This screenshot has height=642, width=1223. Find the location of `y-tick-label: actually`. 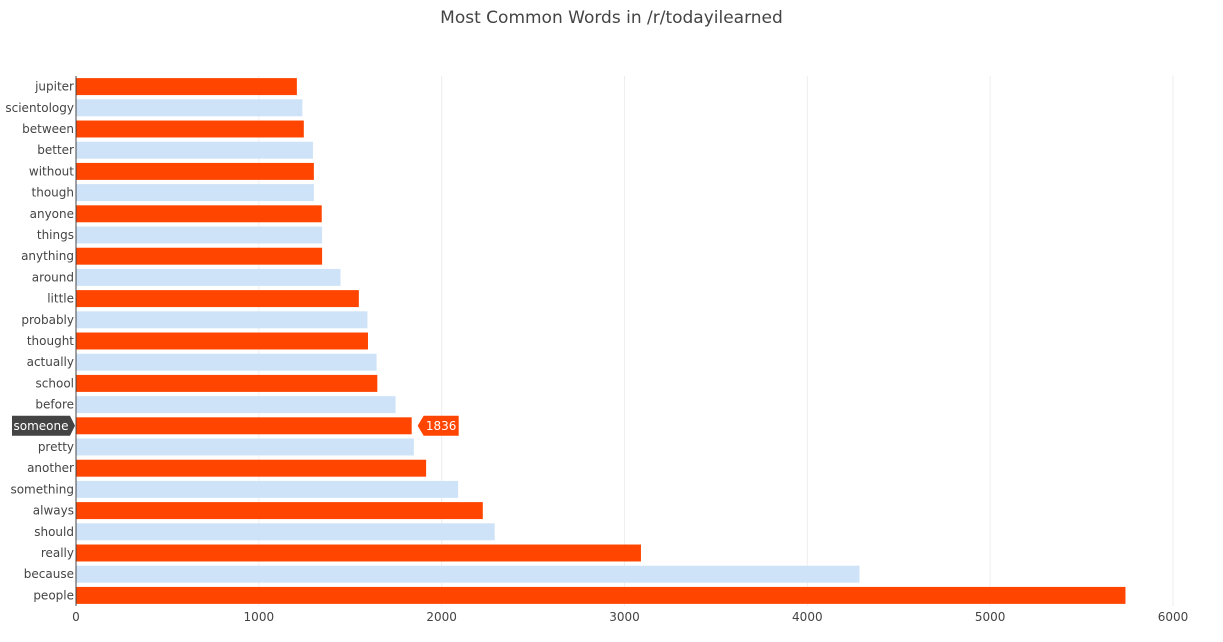

y-tick-label: actually is located at coordinates (50, 362).